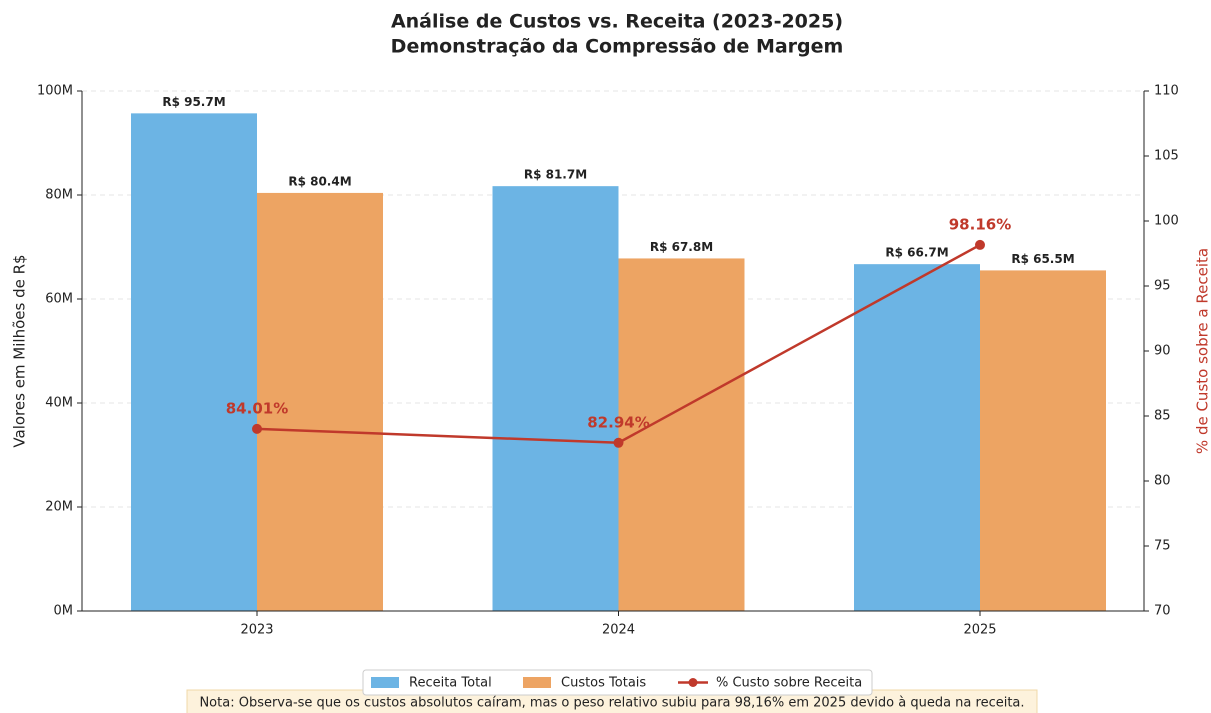  Describe the element at coordinates (1162, 546) in the screenshot. I see `y2-tick-label: 75` at that location.